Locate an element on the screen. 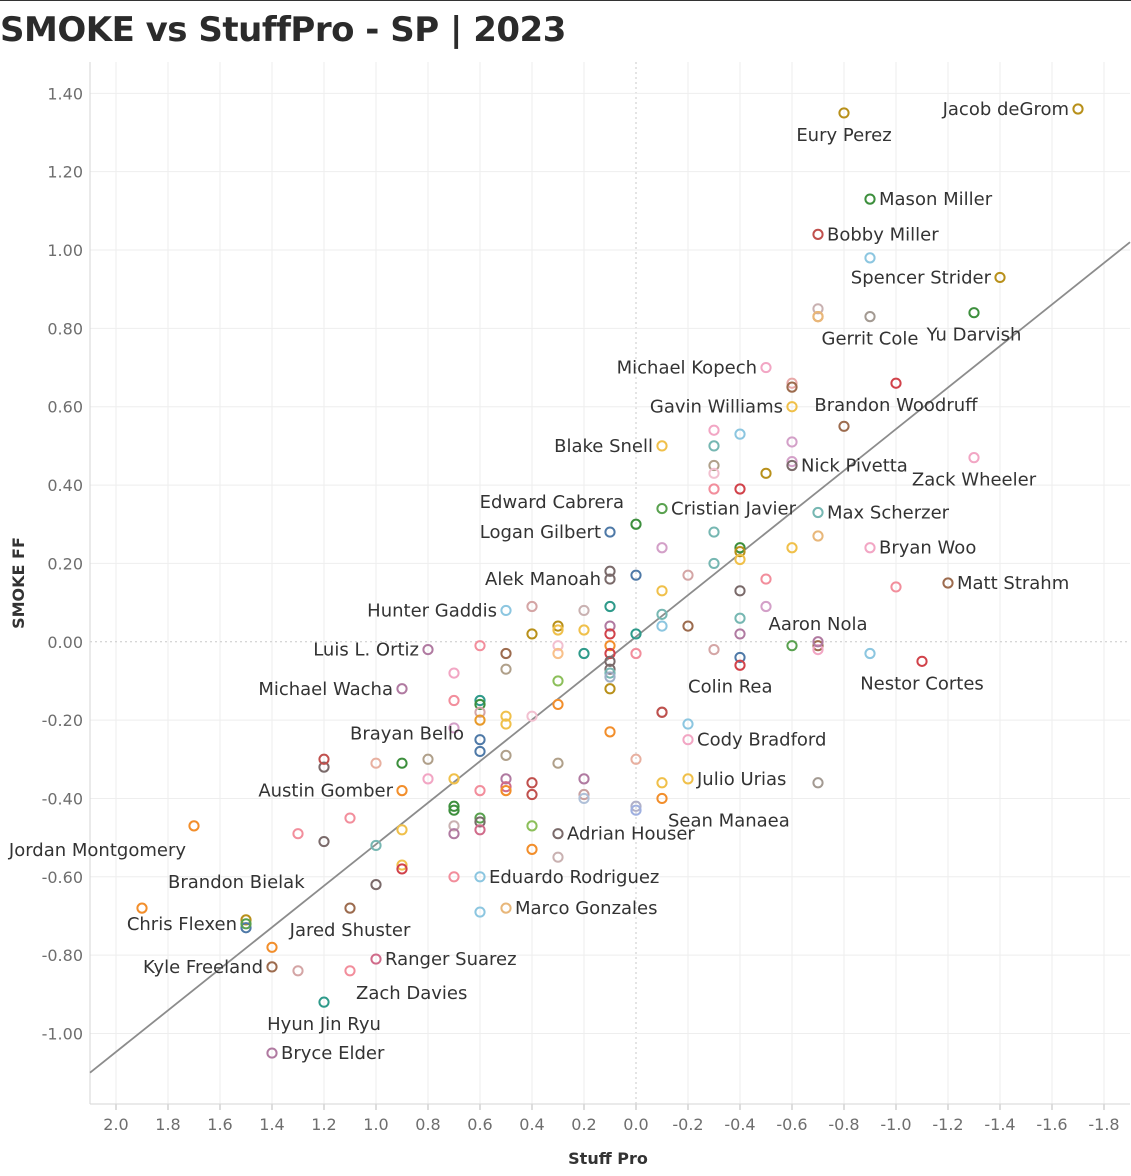  y-tick-label: 0.20 is located at coordinates (65, 563).